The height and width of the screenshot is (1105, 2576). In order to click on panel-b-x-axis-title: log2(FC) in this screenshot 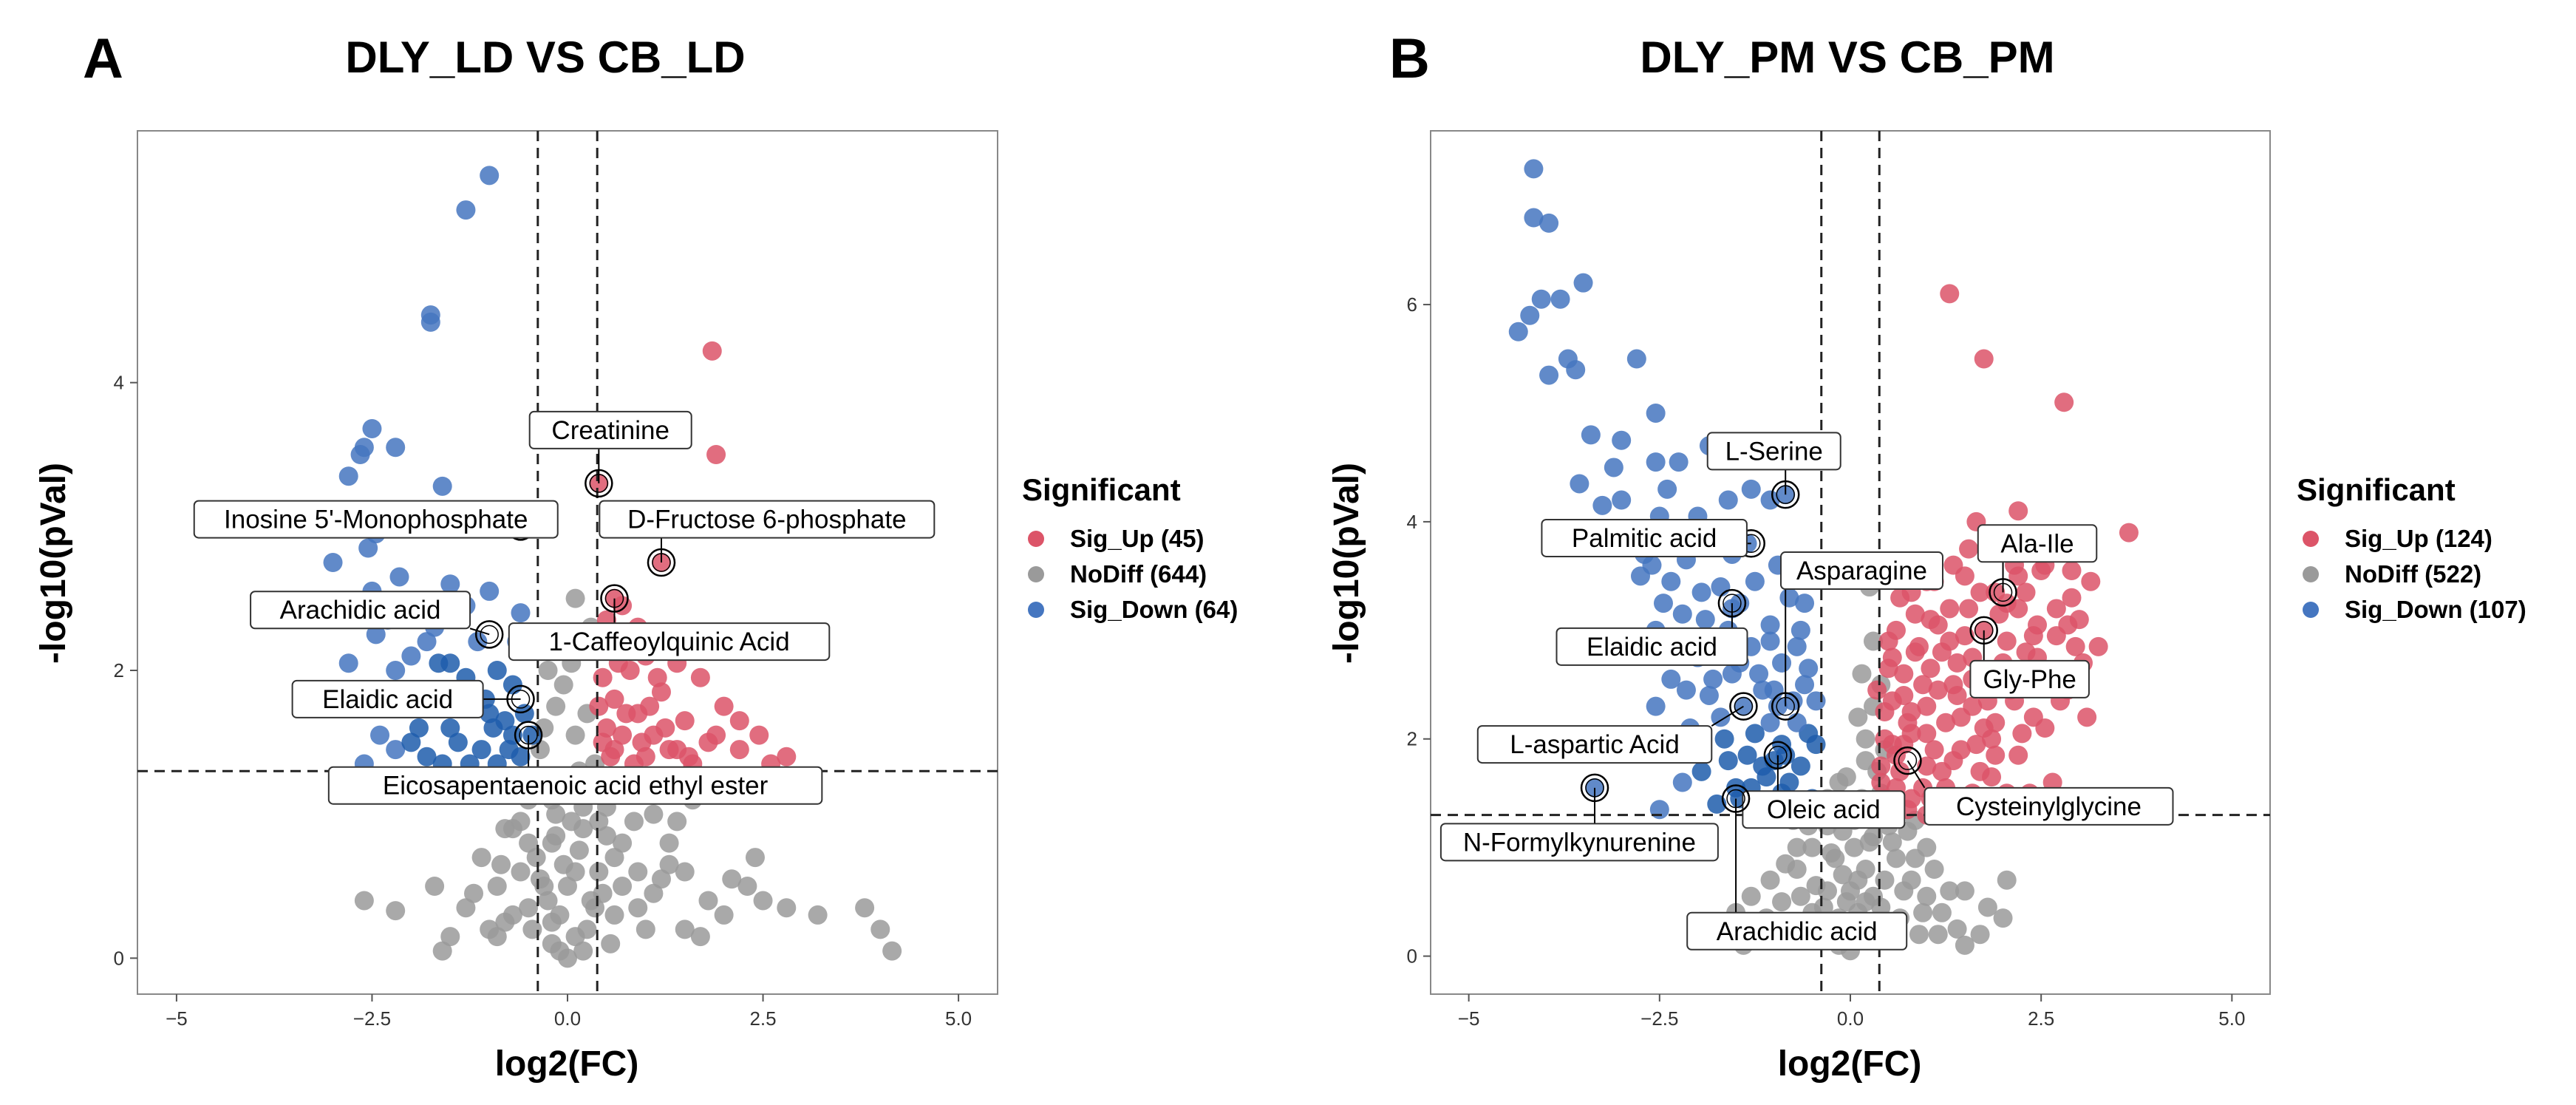, I will do `click(1850, 1064)`.